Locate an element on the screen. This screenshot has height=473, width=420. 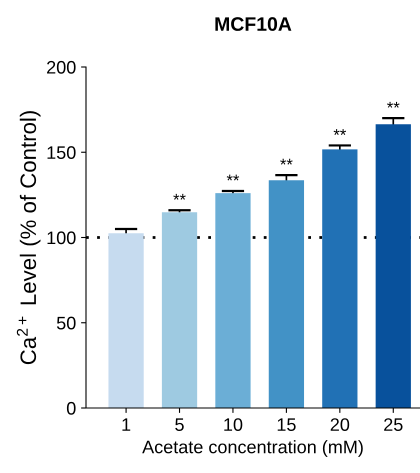
x-tick-label: 15 is located at coordinates (287, 424).